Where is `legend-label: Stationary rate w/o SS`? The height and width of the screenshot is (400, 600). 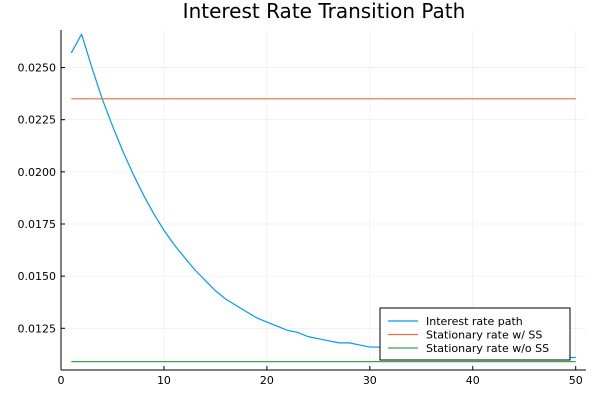
legend-label: Stationary rate w/o SS is located at coordinates (487, 348).